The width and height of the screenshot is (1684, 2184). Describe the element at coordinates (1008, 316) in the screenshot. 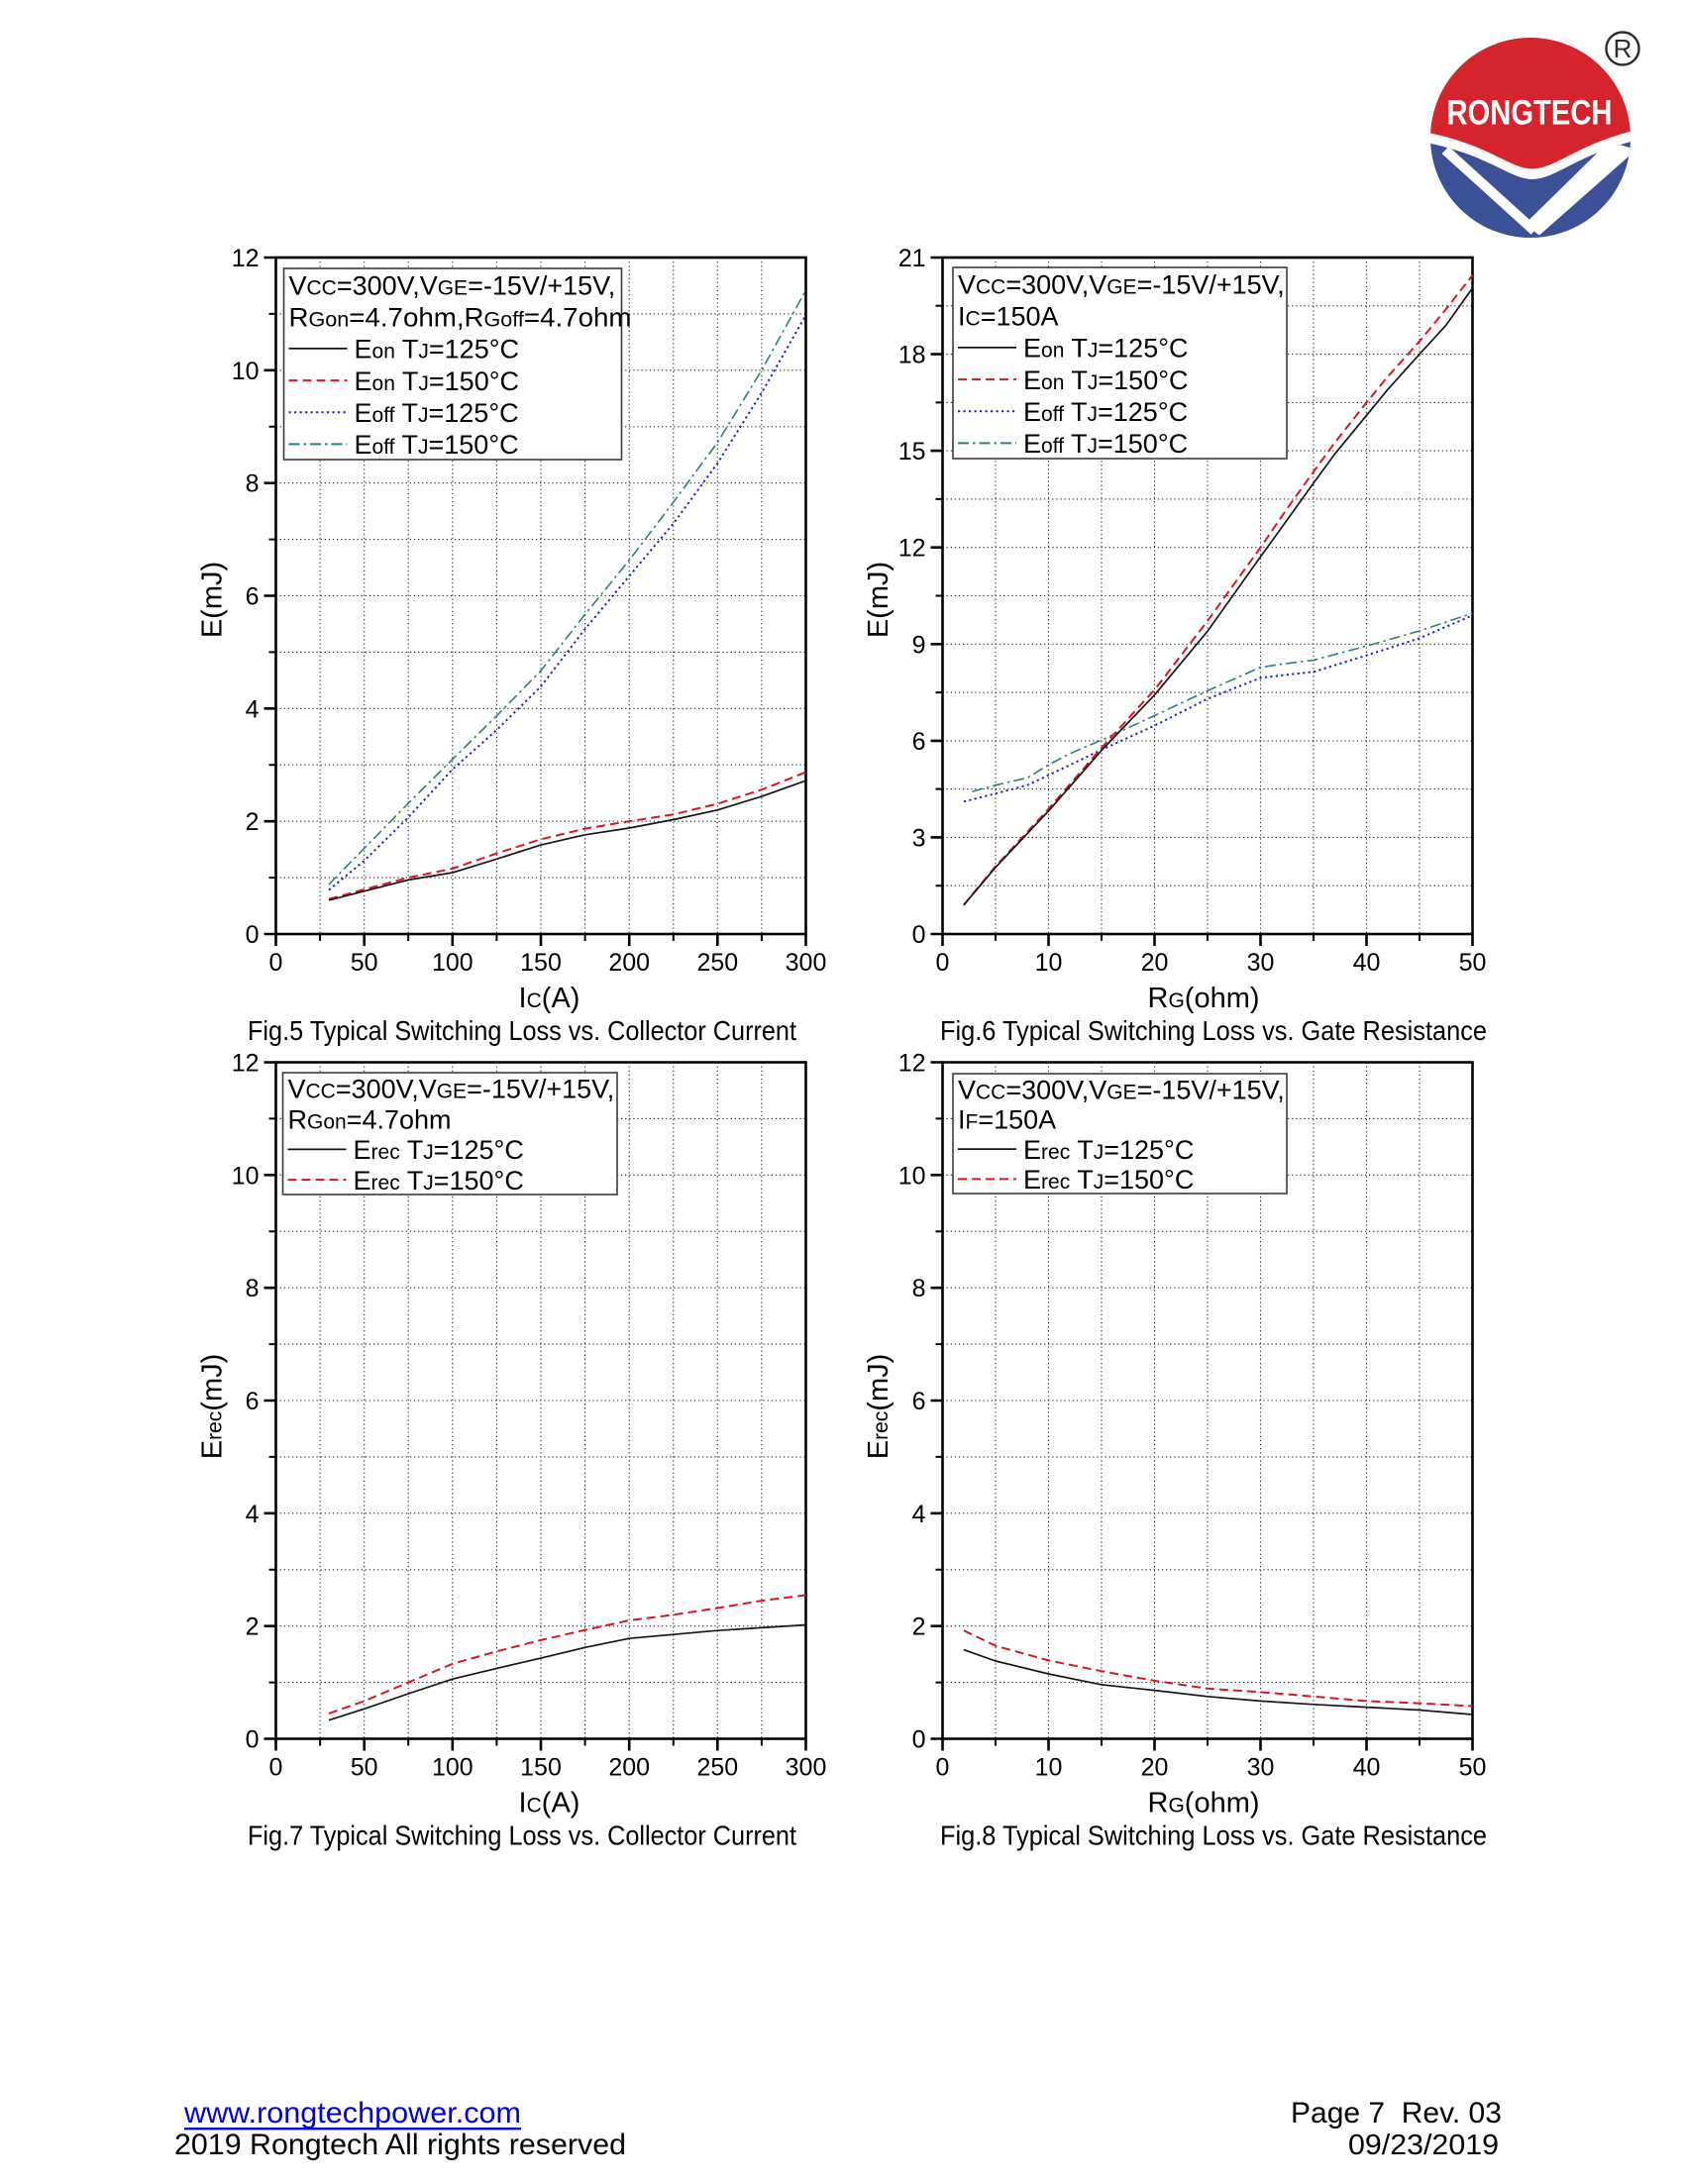

I see `svg-text: IC=150A` at that location.